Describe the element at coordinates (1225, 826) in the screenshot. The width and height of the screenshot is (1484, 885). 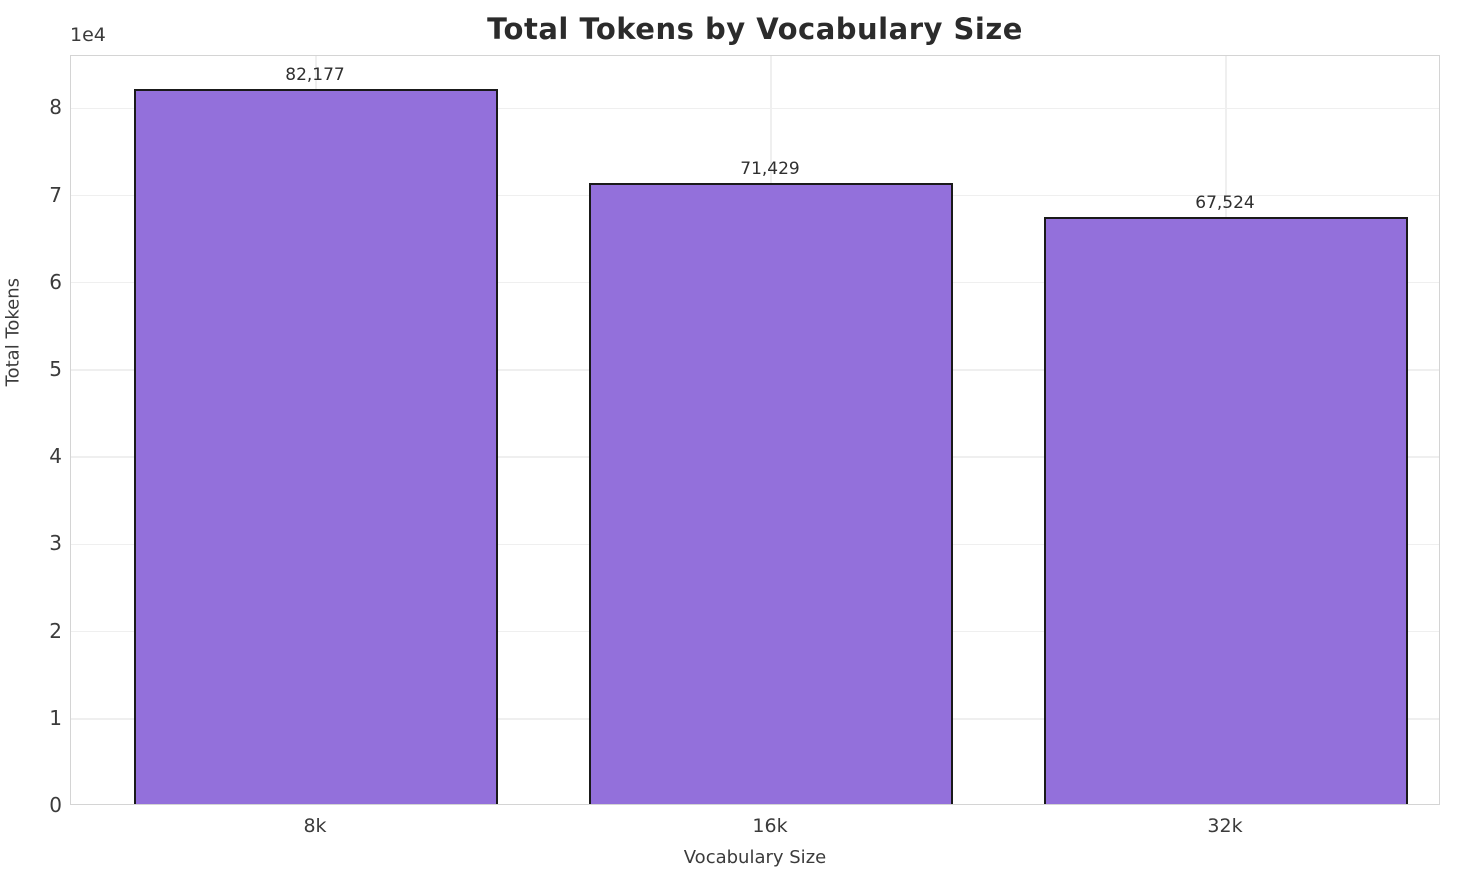
I see `x-tick-label-32k: 32k` at that location.